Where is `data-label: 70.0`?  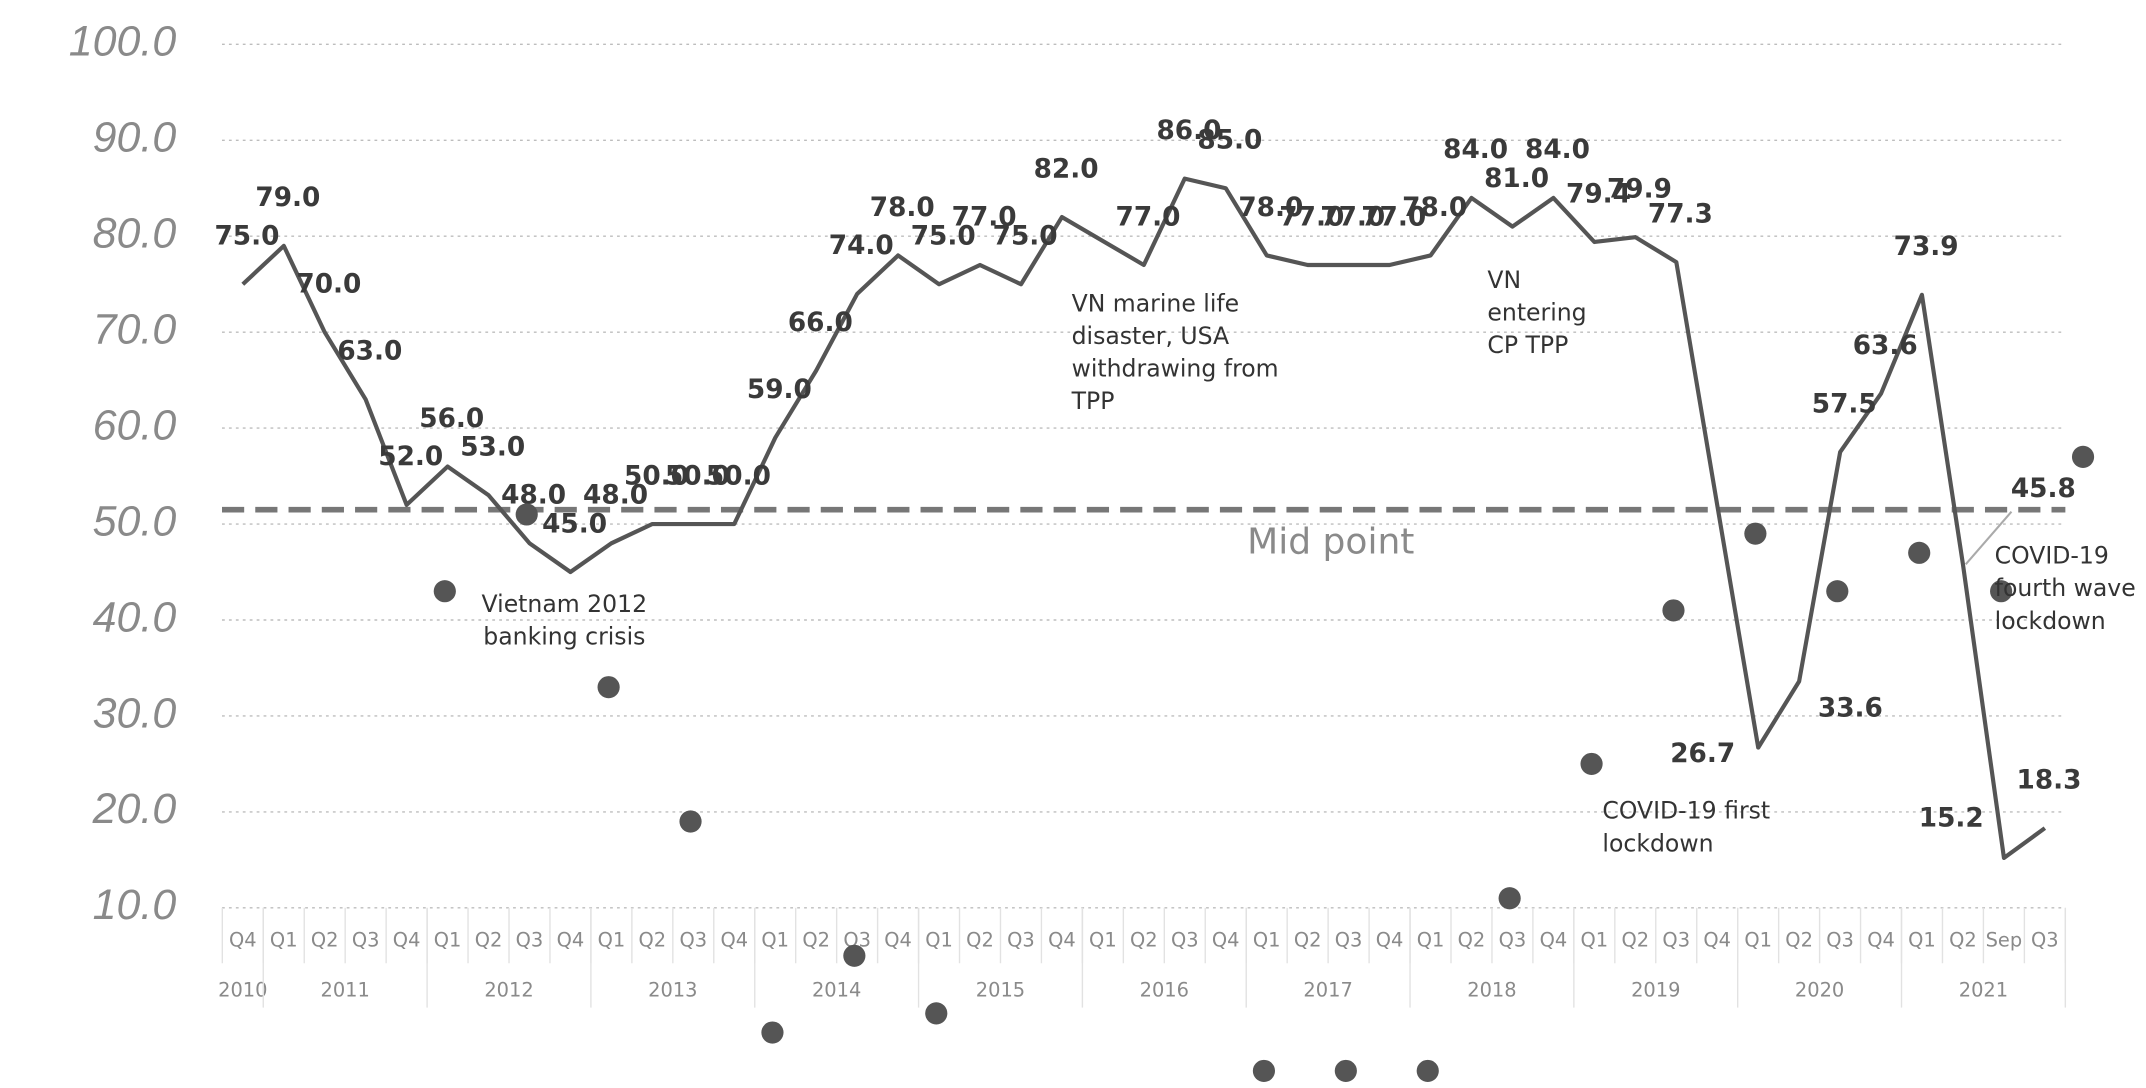
data-label: 70.0 is located at coordinates (328, 285).